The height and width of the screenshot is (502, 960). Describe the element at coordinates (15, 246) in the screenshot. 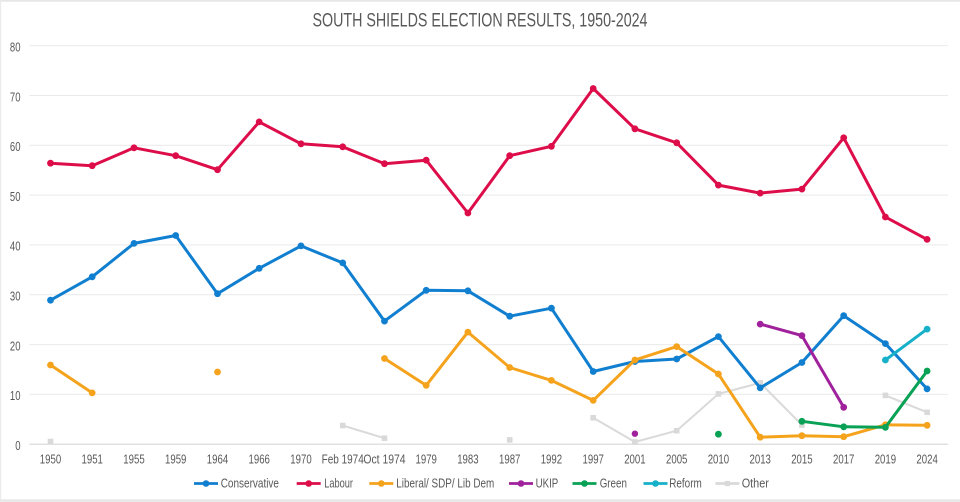

I see `svg-text: 40` at that location.